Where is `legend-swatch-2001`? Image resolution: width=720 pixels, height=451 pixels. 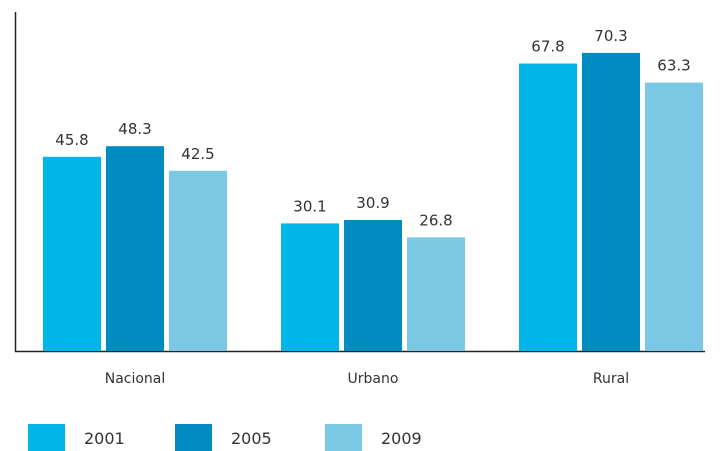
legend-swatch-2001 is located at coordinates (46, 437).